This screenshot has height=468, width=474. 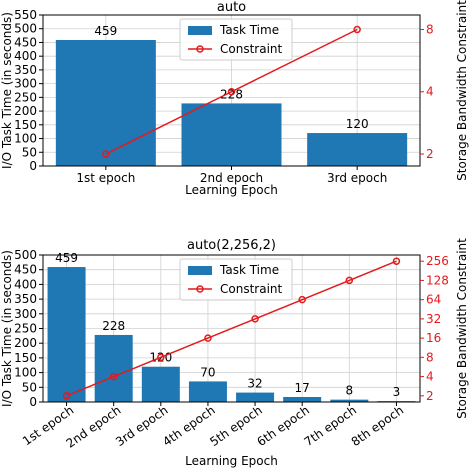 What do you see at coordinates (207, 372) in the screenshot?
I see `data-label: 70` at bounding box center [207, 372].